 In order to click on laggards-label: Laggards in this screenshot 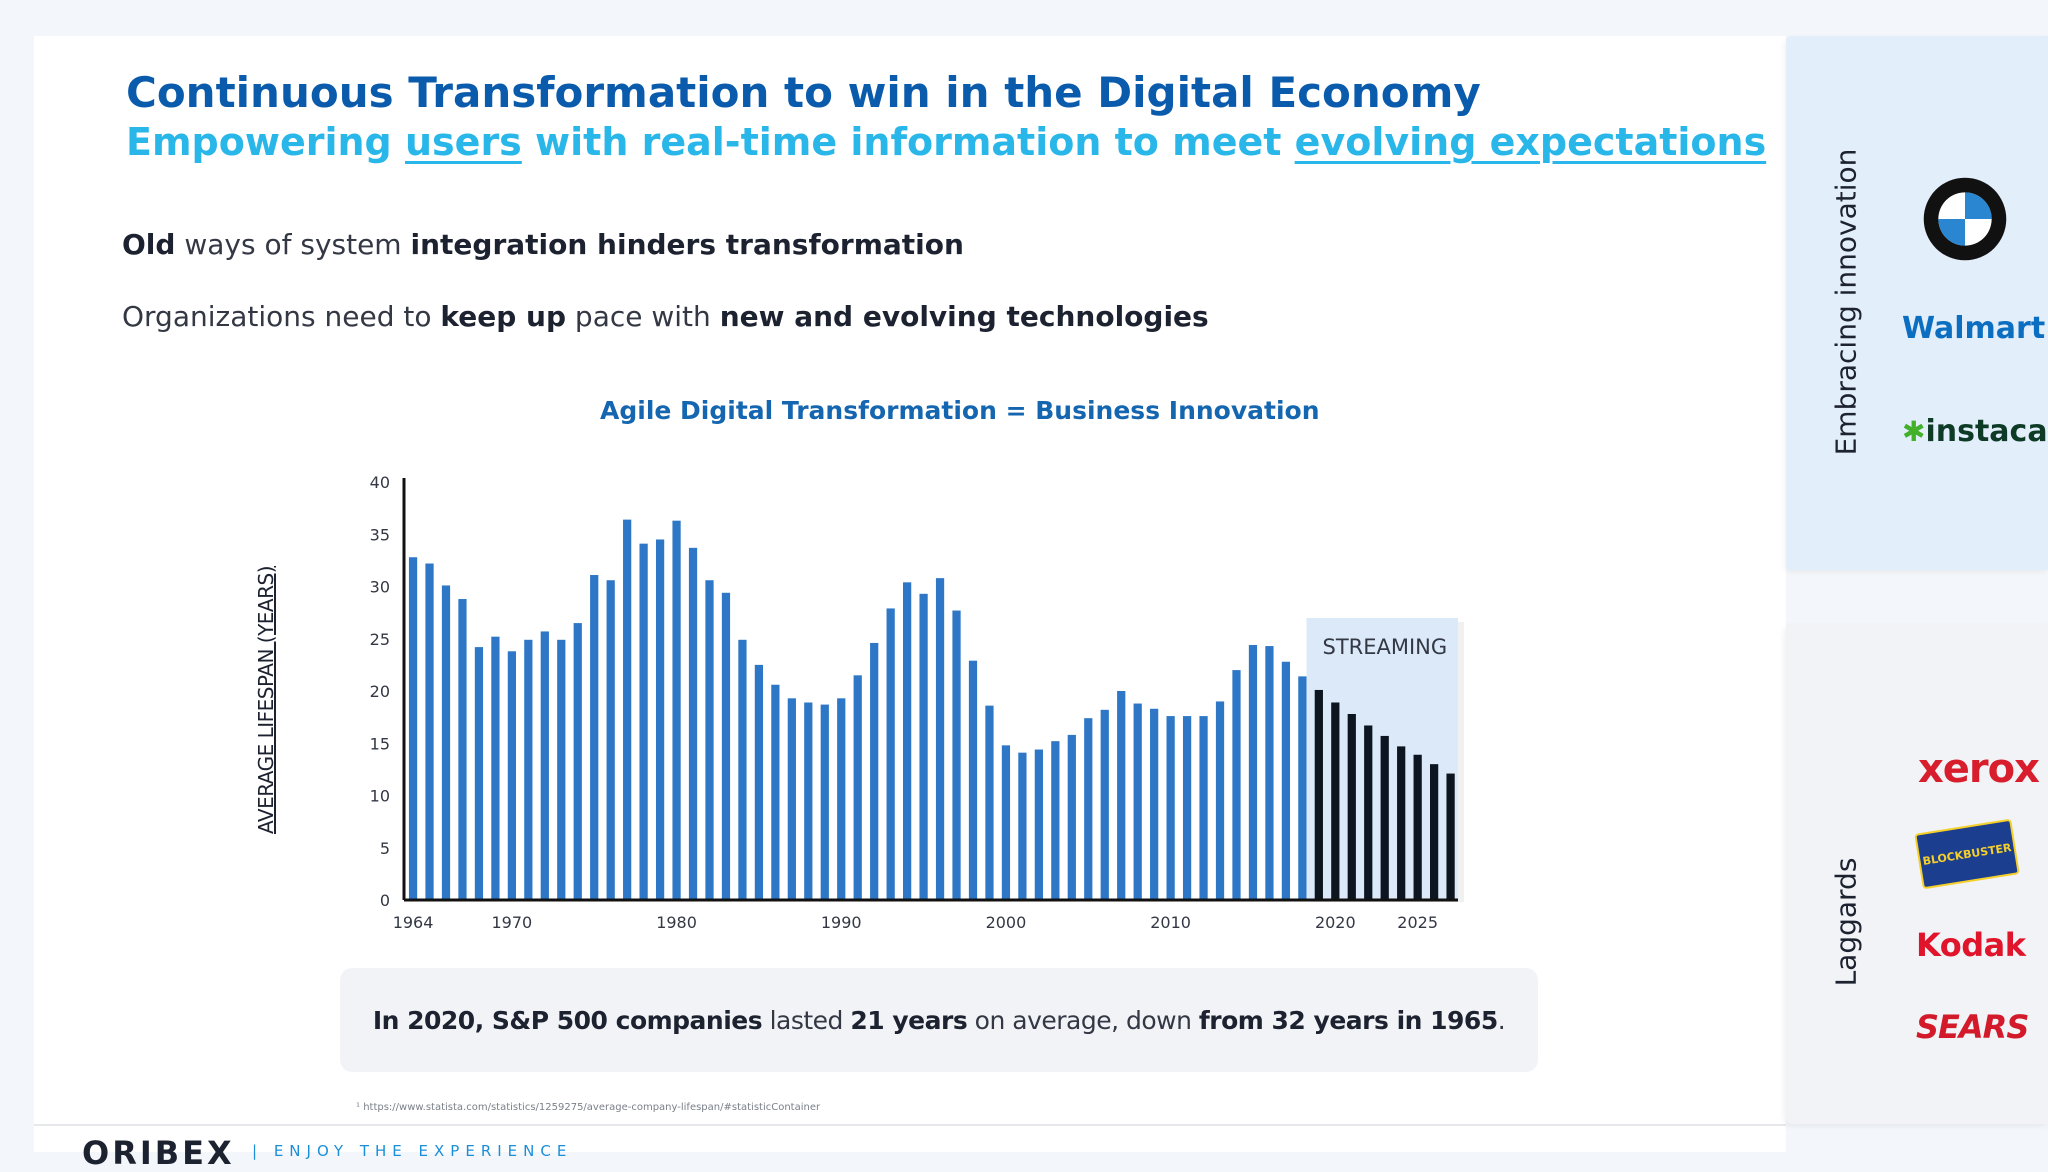, I will do `click(1846, 922)`.